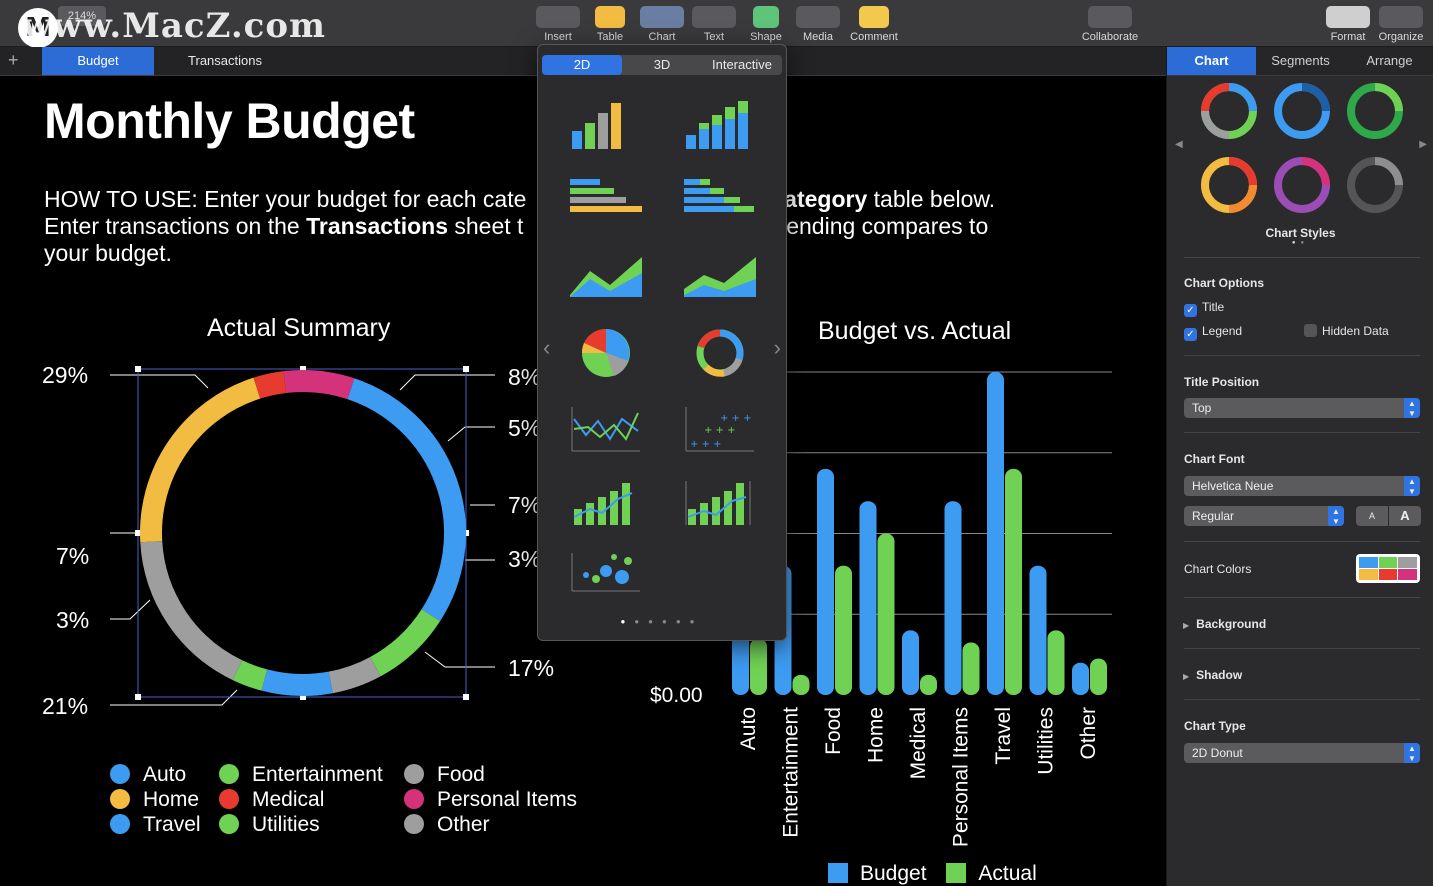  What do you see at coordinates (13, 60) in the screenshot?
I see `add-sheet-button: +` at bounding box center [13, 60].